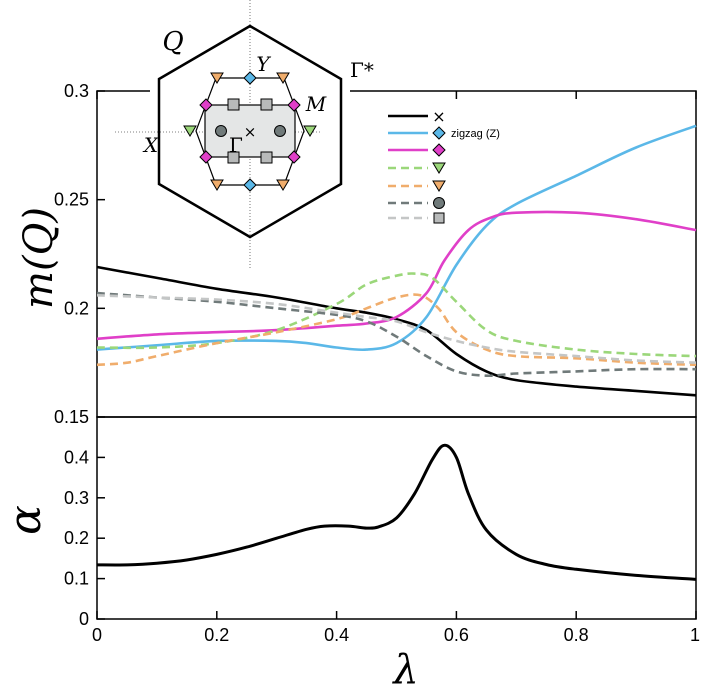 The image size is (706, 686). I want to click on legend: × zigzag (Z), so click(444, 165).